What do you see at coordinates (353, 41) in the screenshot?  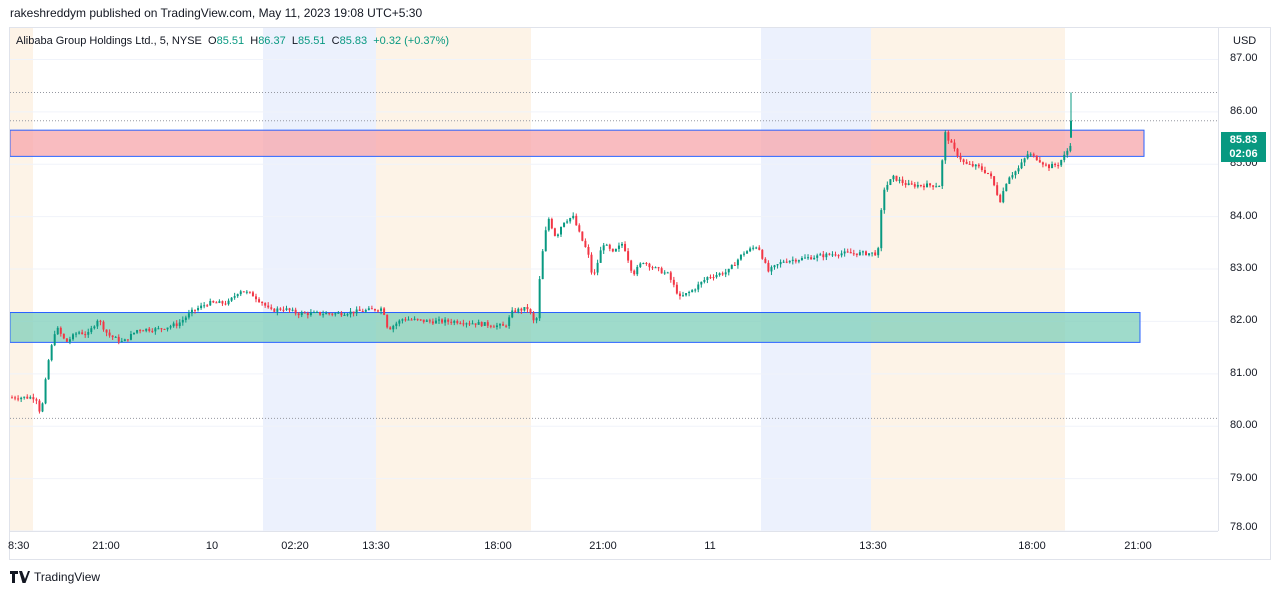 I see `close-value: 85.83` at bounding box center [353, 41].